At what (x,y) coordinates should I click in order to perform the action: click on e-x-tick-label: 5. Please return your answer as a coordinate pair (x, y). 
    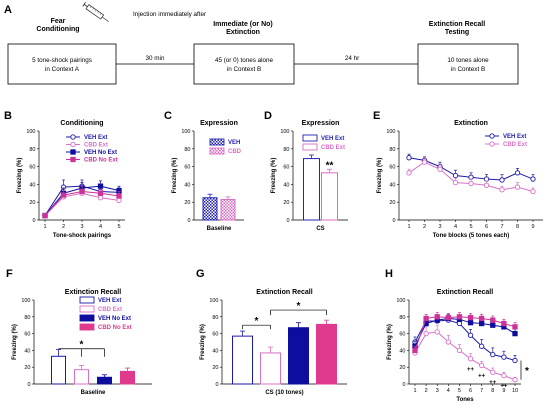
    Looking at the image, I should click on (470, 227).